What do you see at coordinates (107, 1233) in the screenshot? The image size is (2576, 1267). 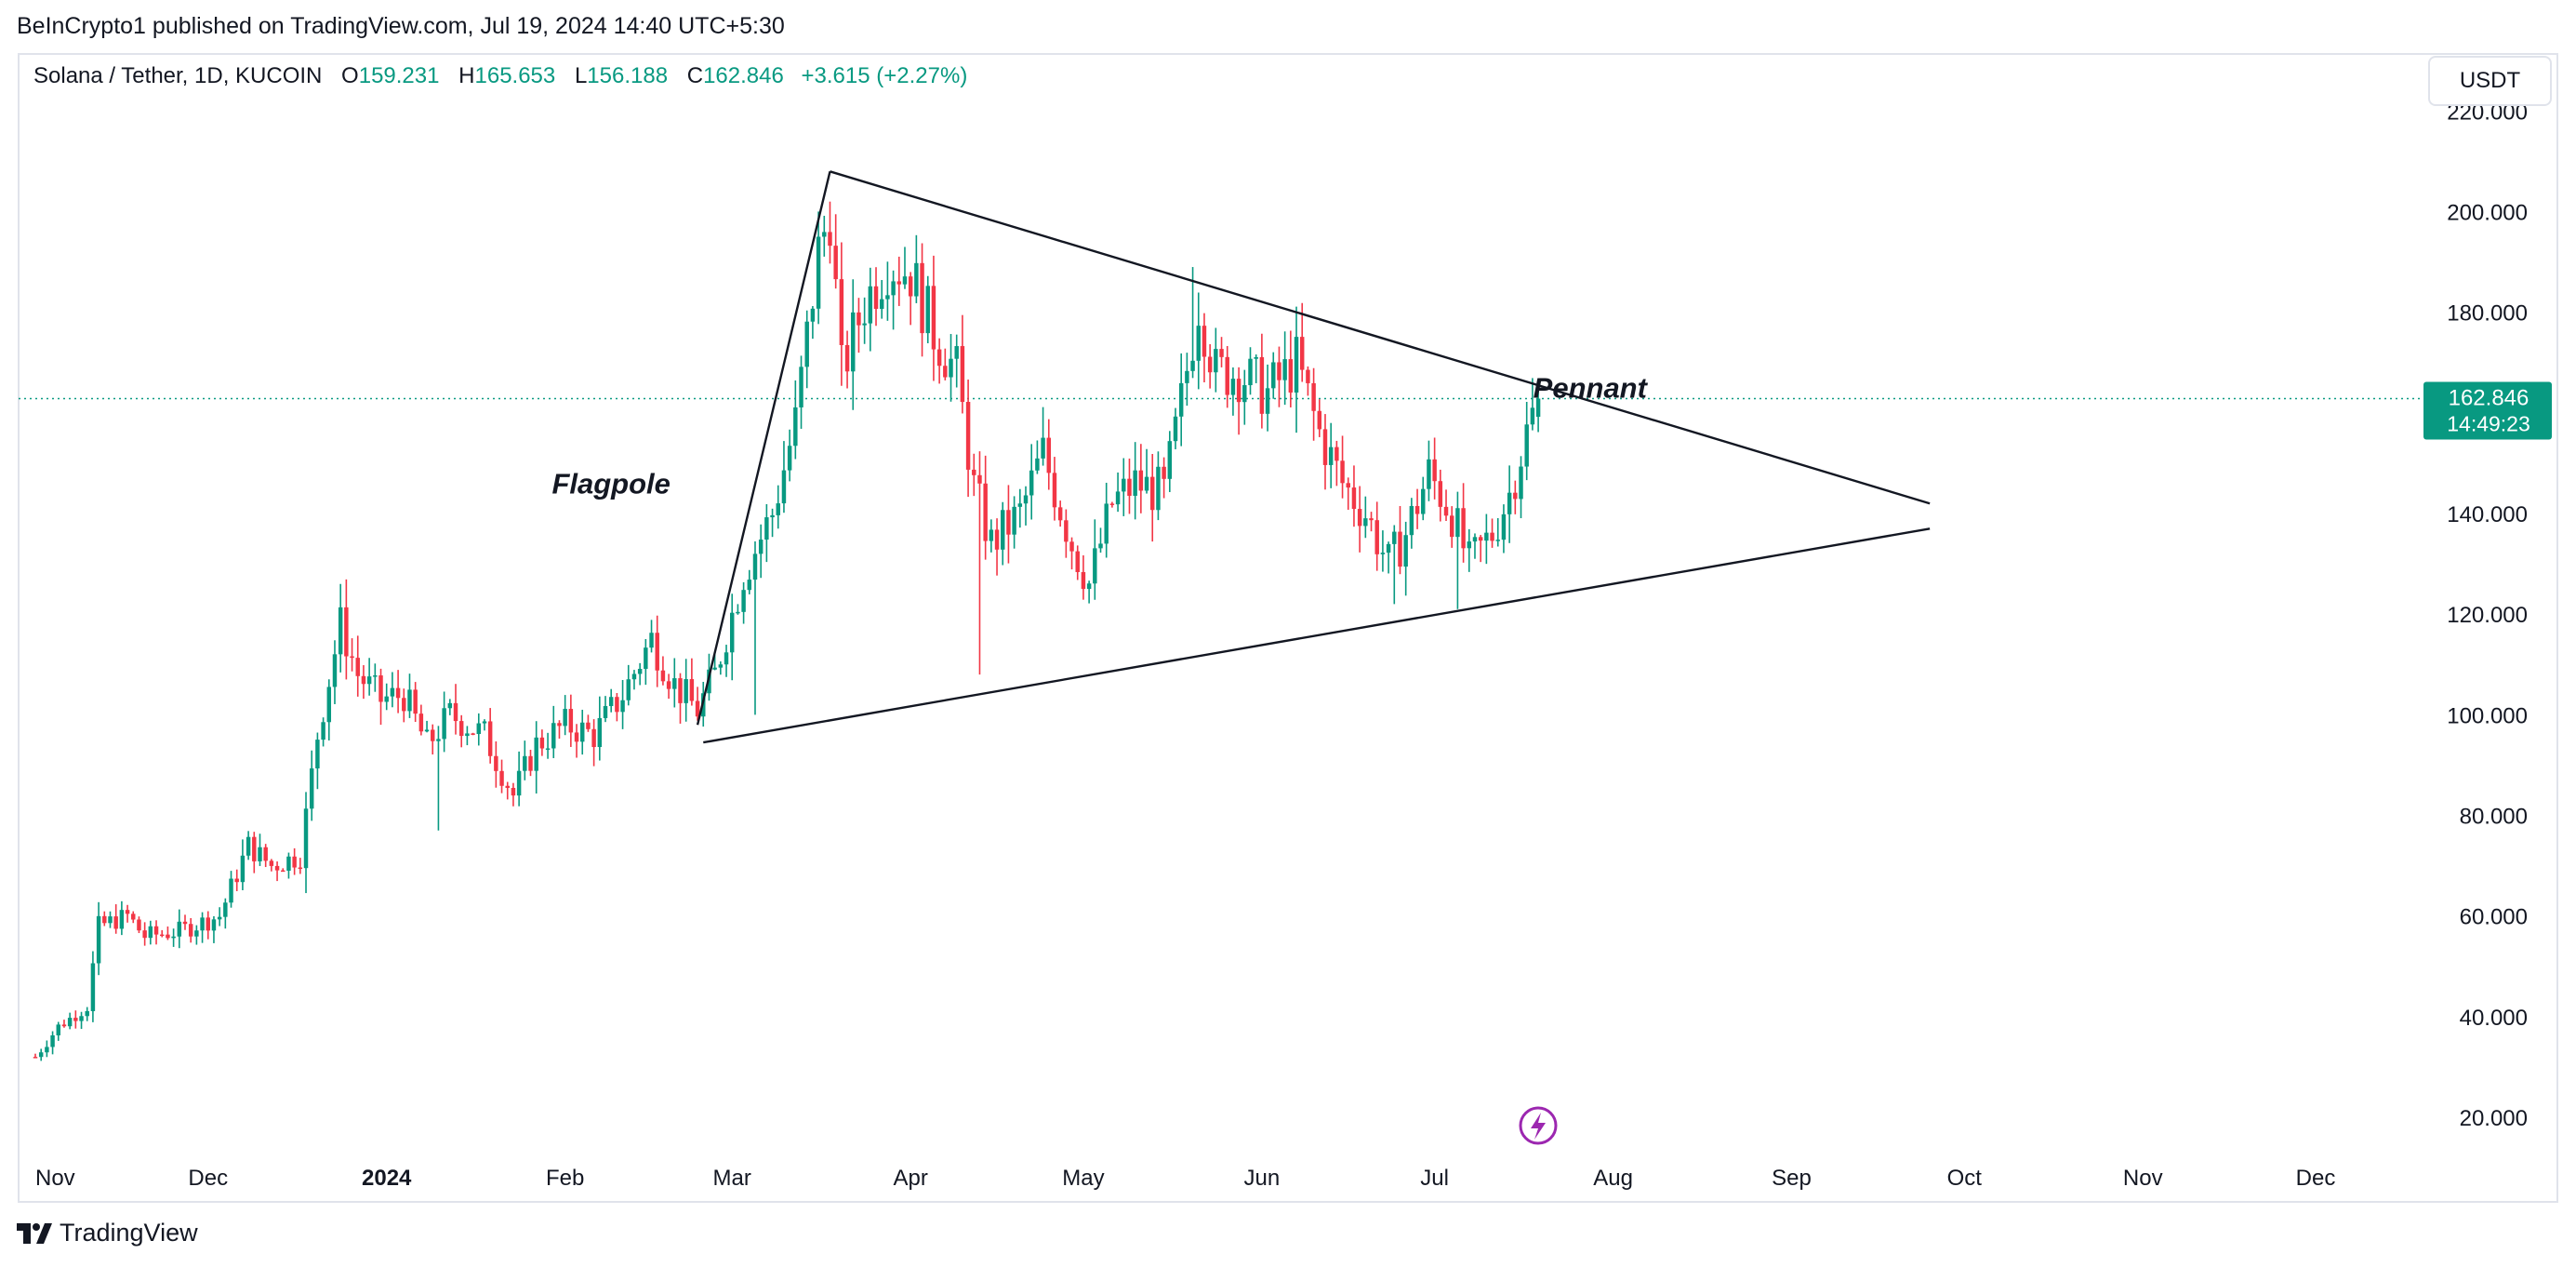 I see `tradingview-logo: TradingView` at bounding box center [107, 1233].